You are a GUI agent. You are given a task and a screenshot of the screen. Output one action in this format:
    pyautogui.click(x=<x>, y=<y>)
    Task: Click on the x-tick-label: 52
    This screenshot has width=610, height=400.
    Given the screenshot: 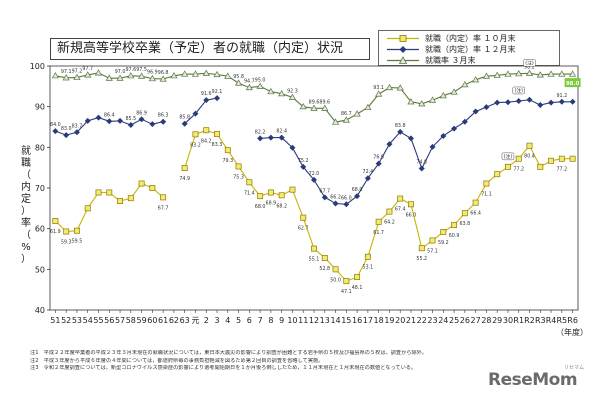 What is the action you would take?
    pyautogui.click(x=66, y=320)
    